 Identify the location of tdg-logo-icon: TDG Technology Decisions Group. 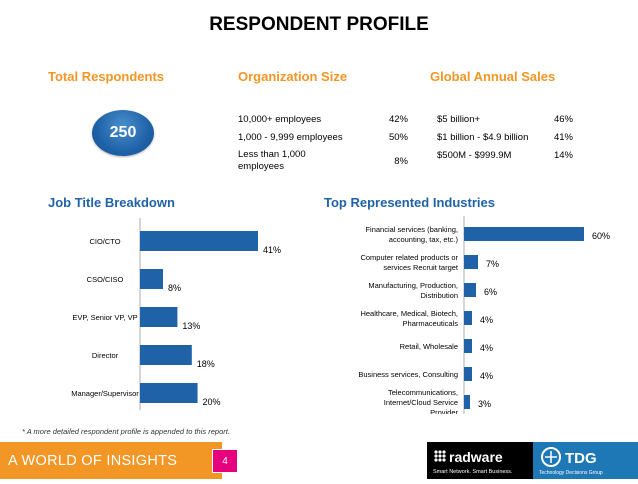
(571, 461).